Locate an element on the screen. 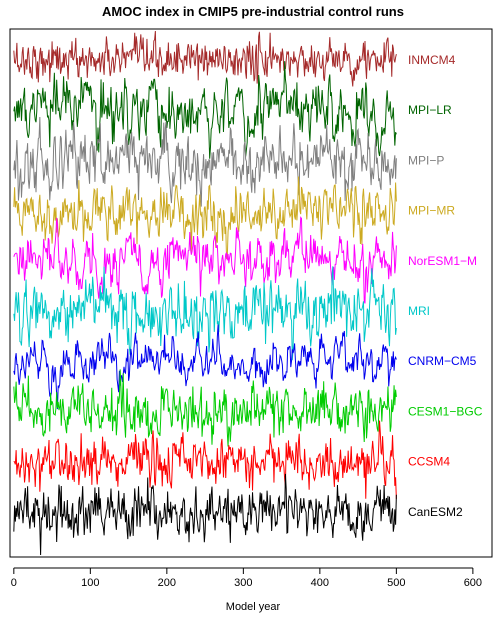  series-label: CCSM4 is located at coordinates (429, 462).